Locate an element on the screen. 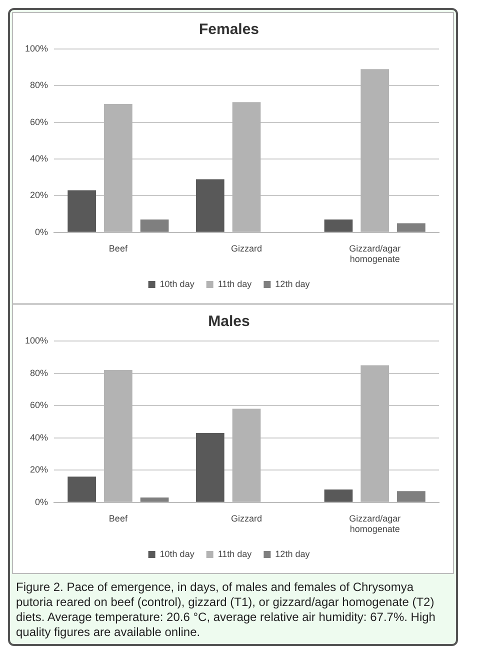  chart-title: Males is located at coordinates (229, 321).